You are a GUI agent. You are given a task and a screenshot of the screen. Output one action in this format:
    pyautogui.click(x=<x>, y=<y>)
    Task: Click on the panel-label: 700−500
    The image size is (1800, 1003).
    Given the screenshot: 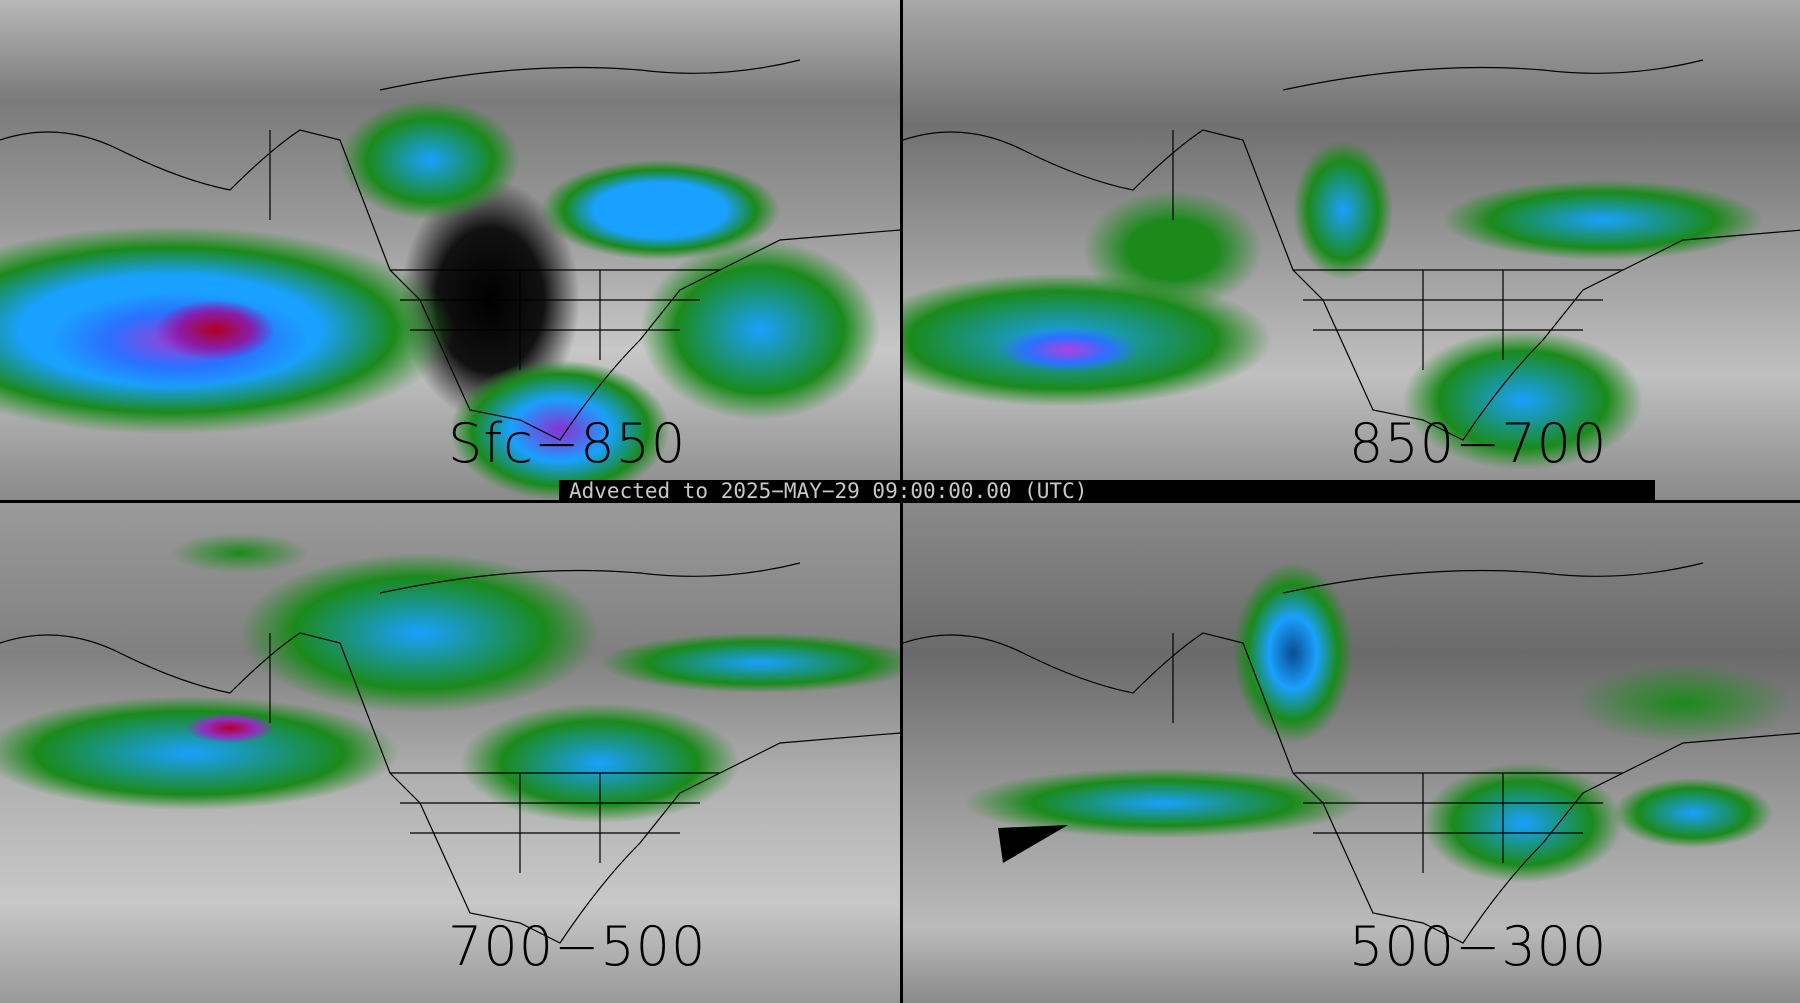 What is the action you would take?
    pyautogui.click(x=577, y=946)
    